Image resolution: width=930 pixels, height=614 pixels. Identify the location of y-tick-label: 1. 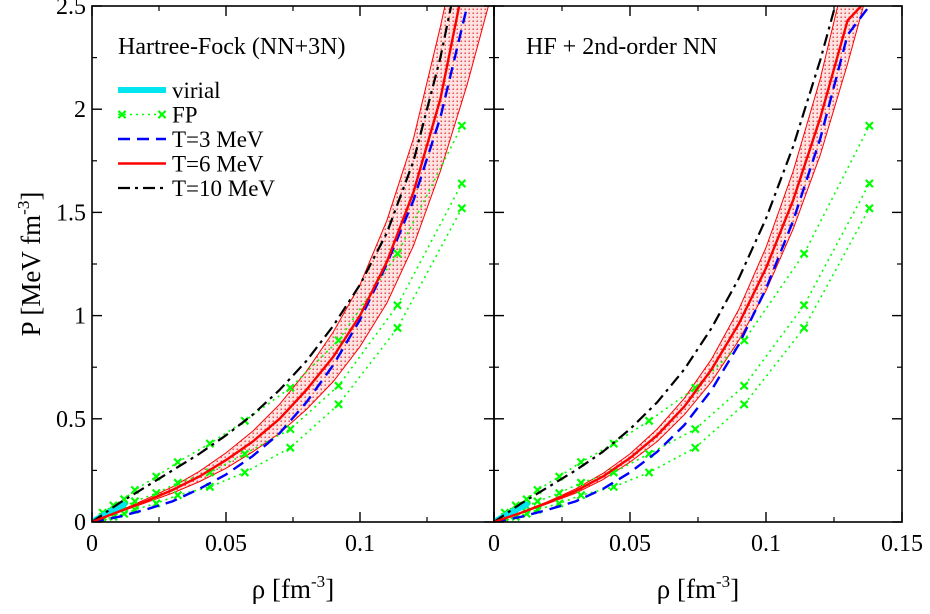
(80, 317).